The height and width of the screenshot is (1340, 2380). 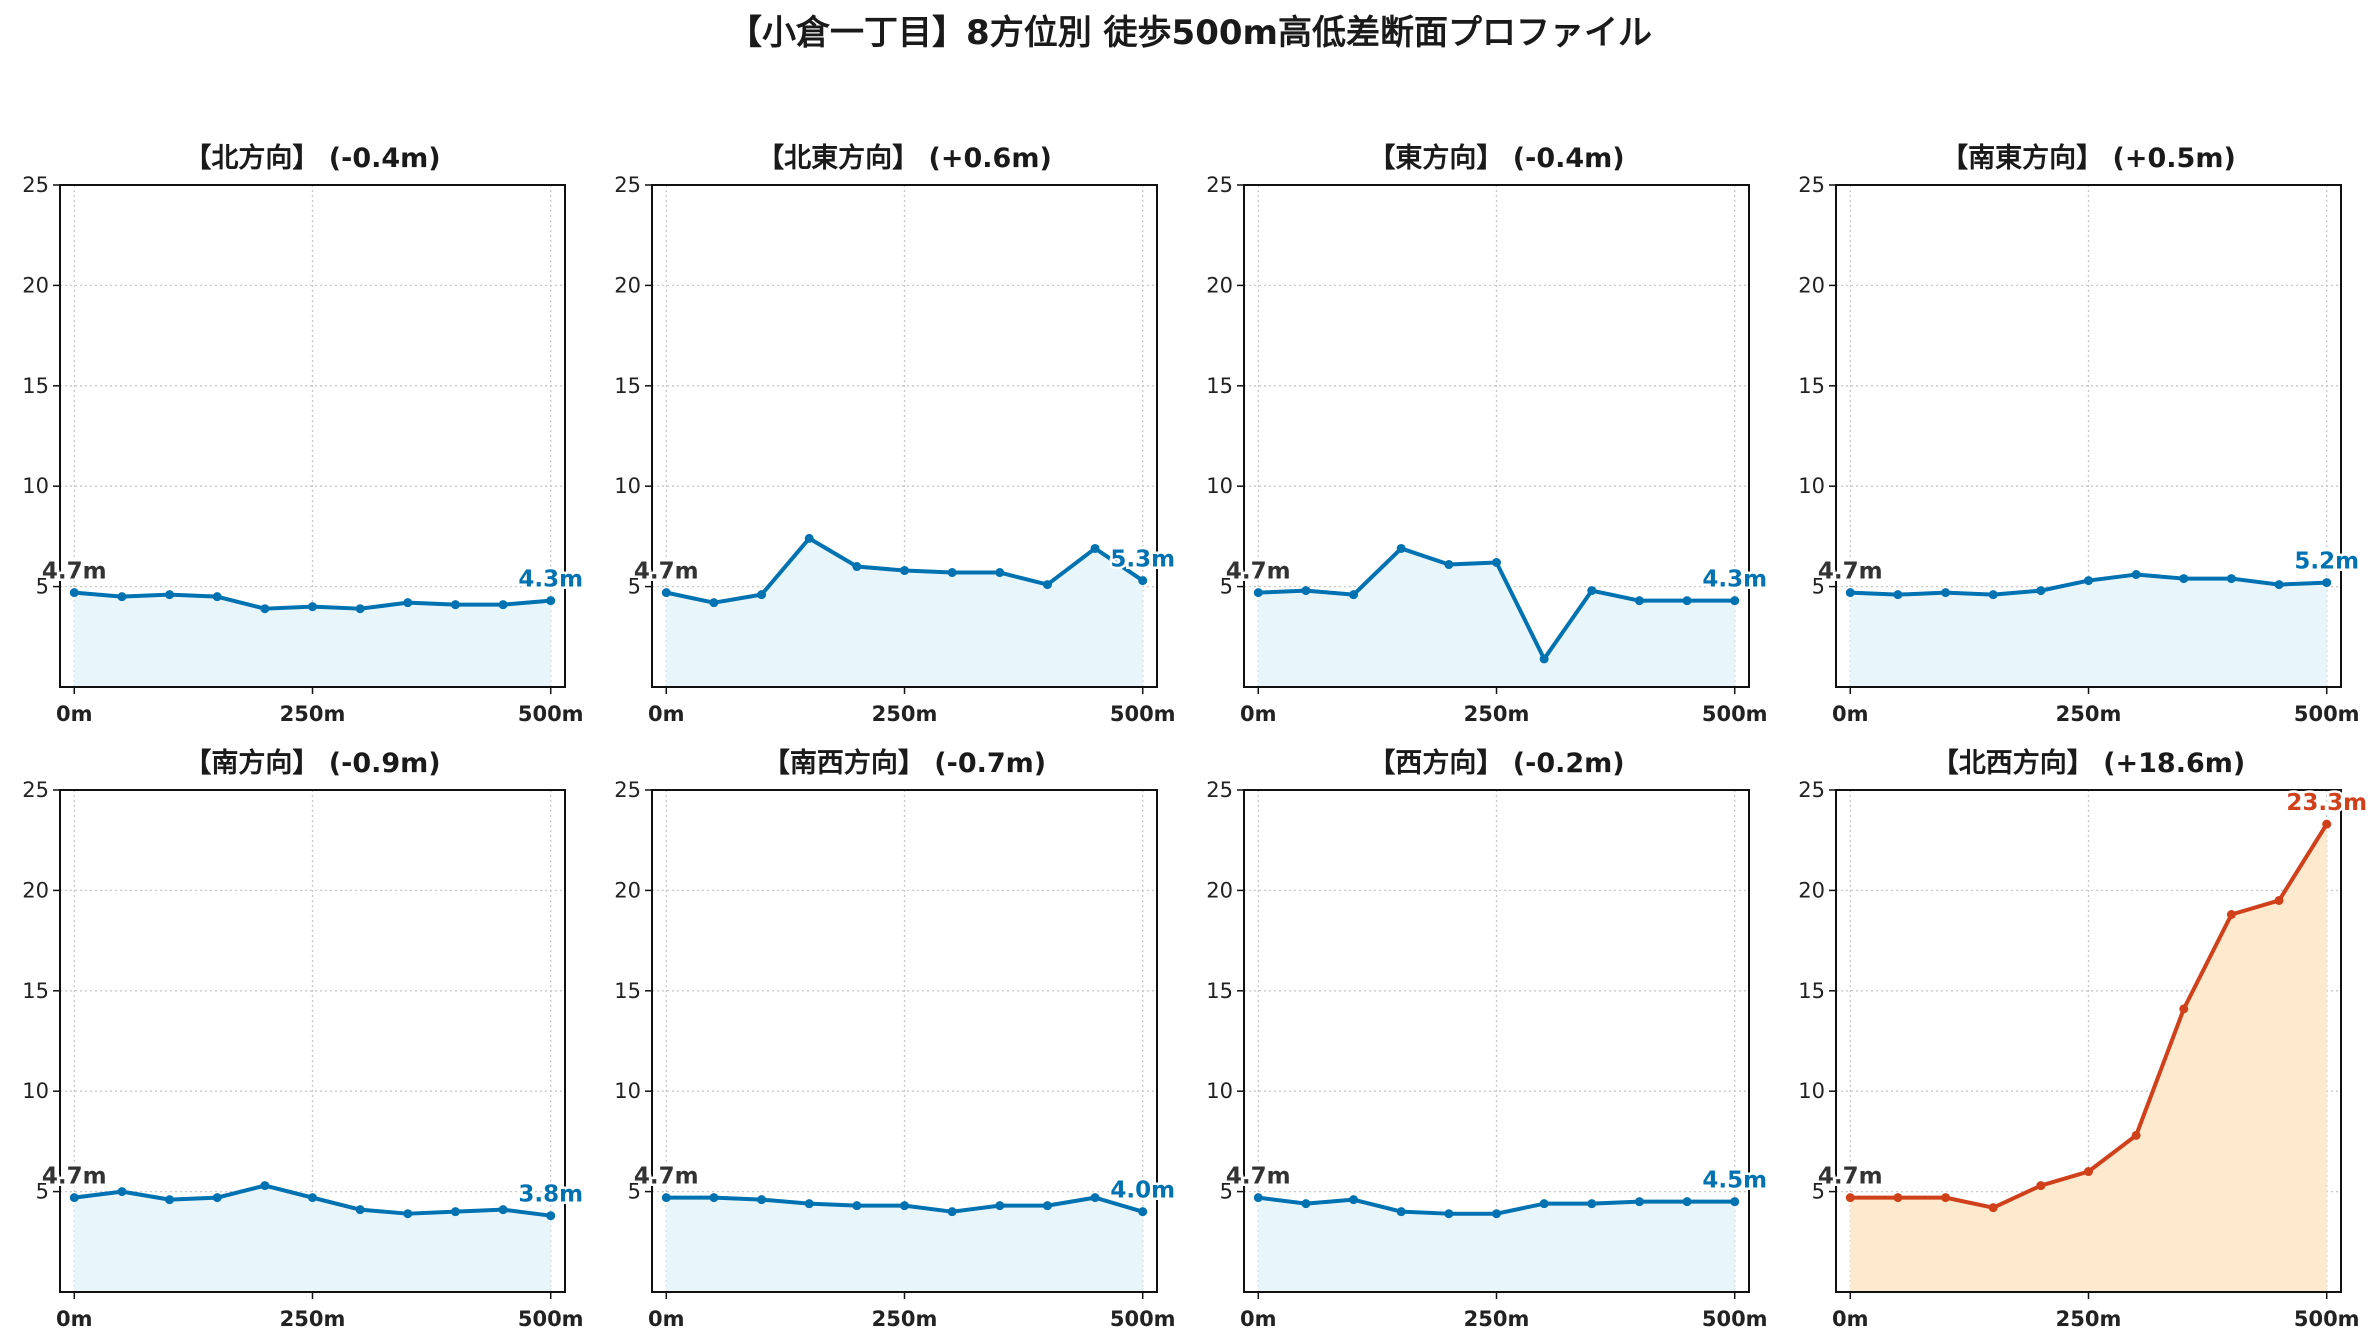 I want to click on subplot-title: 【東方向】 (-0.4m), so click(x=1496, y=158).